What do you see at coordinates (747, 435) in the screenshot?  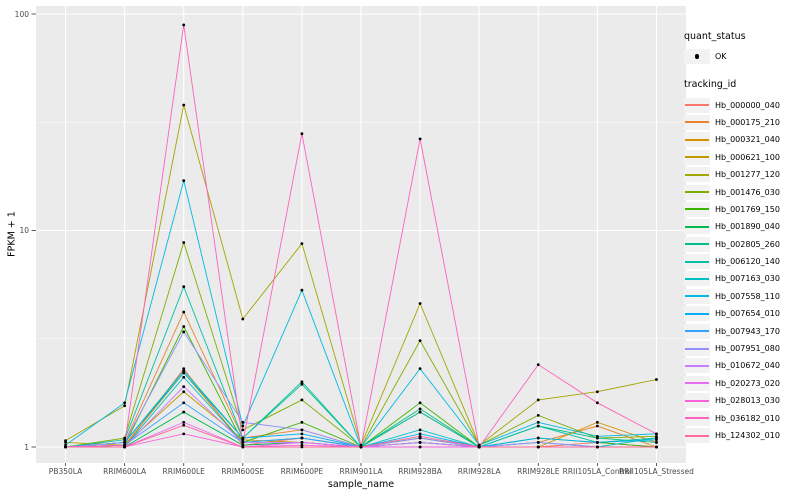 I see `legend-item-label: Hb_124302_010` at bounding box center [747, 435].